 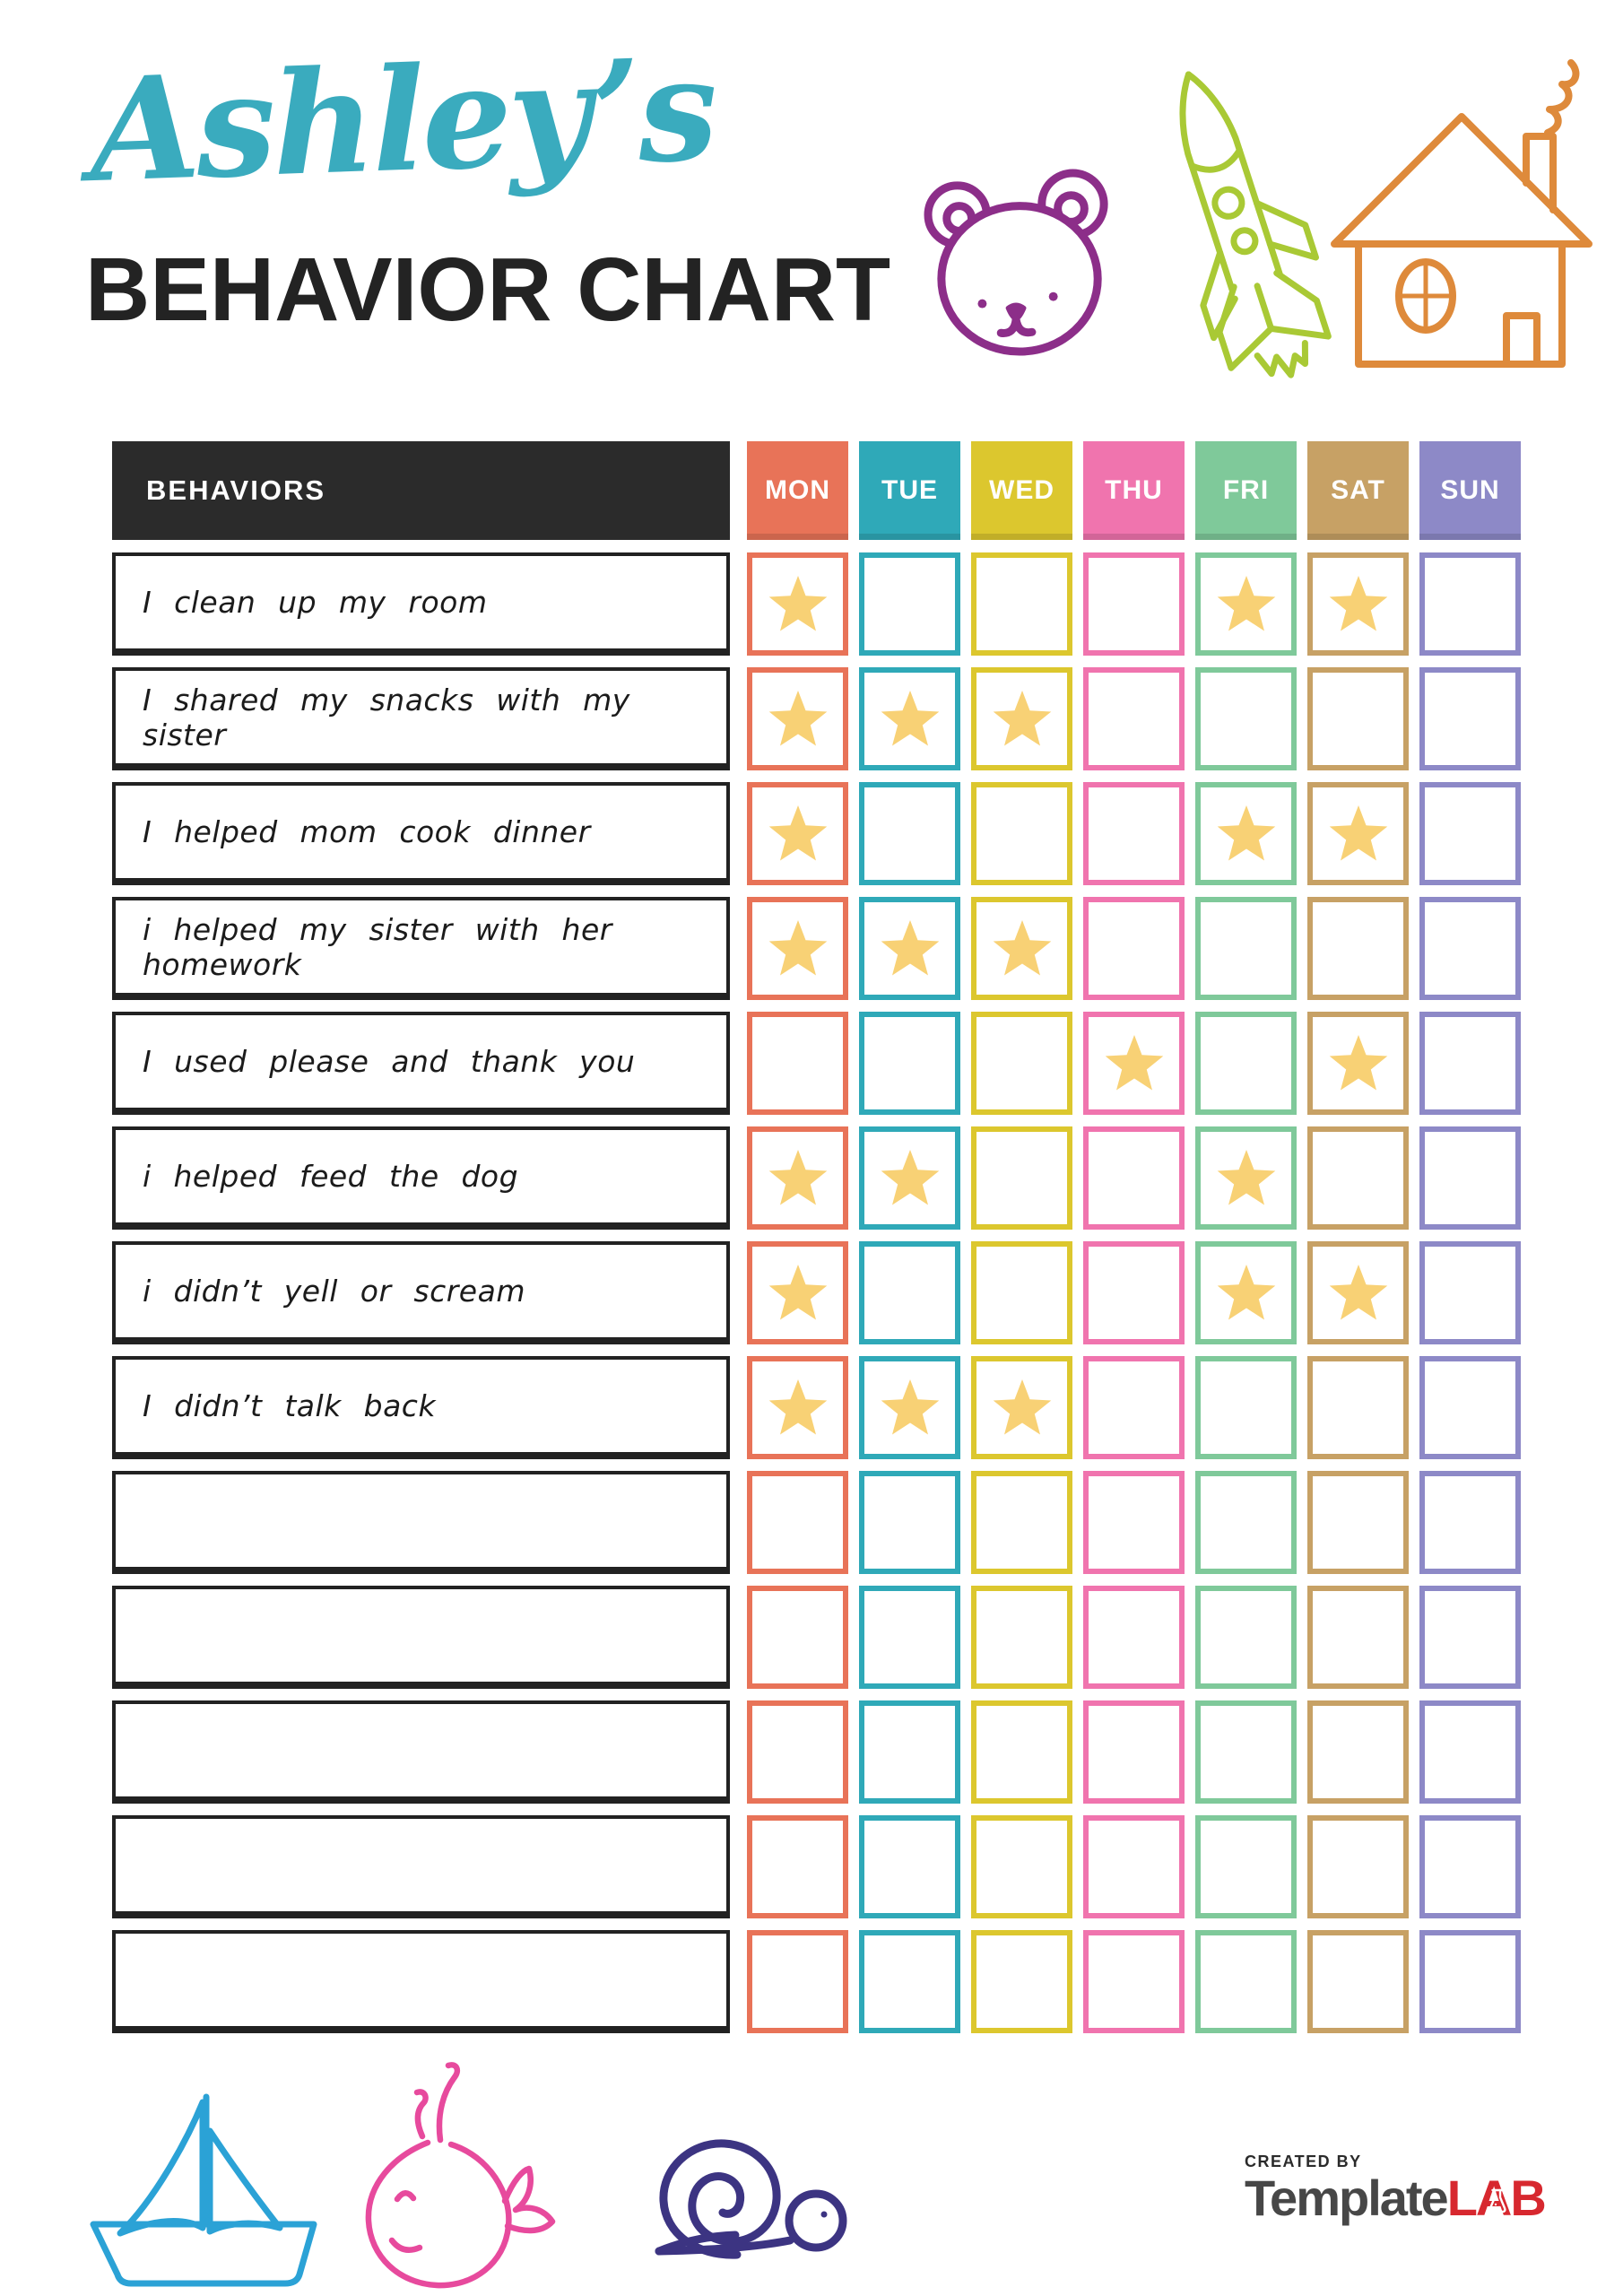 What do you see at coordinates (401, 120) in the screenshot?
I see `child-name: Ashley’s` at bounding box center [401, 120].